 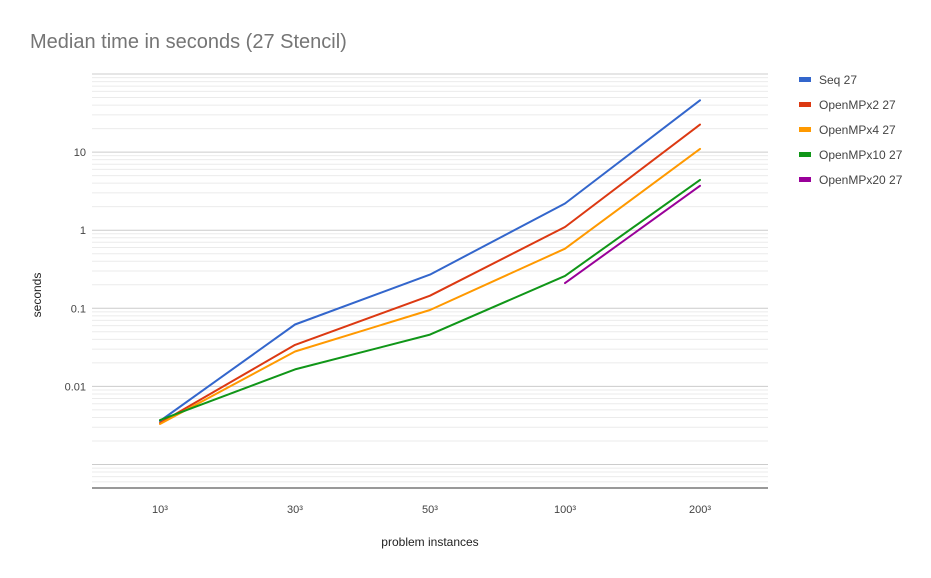 I want to click on x-tick-label: 10³, so click(x=160, y=510).